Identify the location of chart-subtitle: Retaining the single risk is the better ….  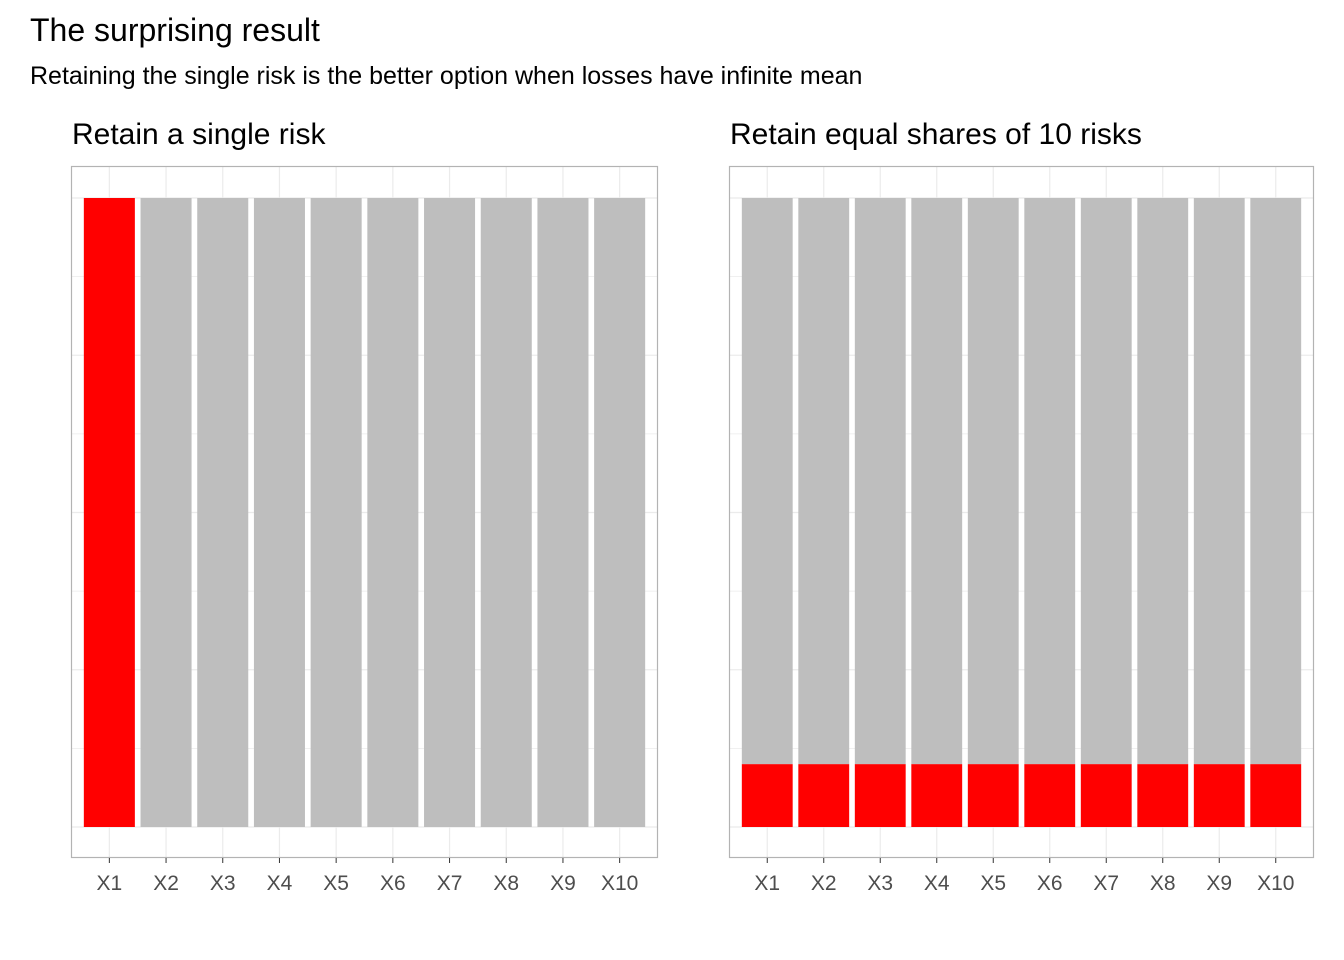
(446, 76).